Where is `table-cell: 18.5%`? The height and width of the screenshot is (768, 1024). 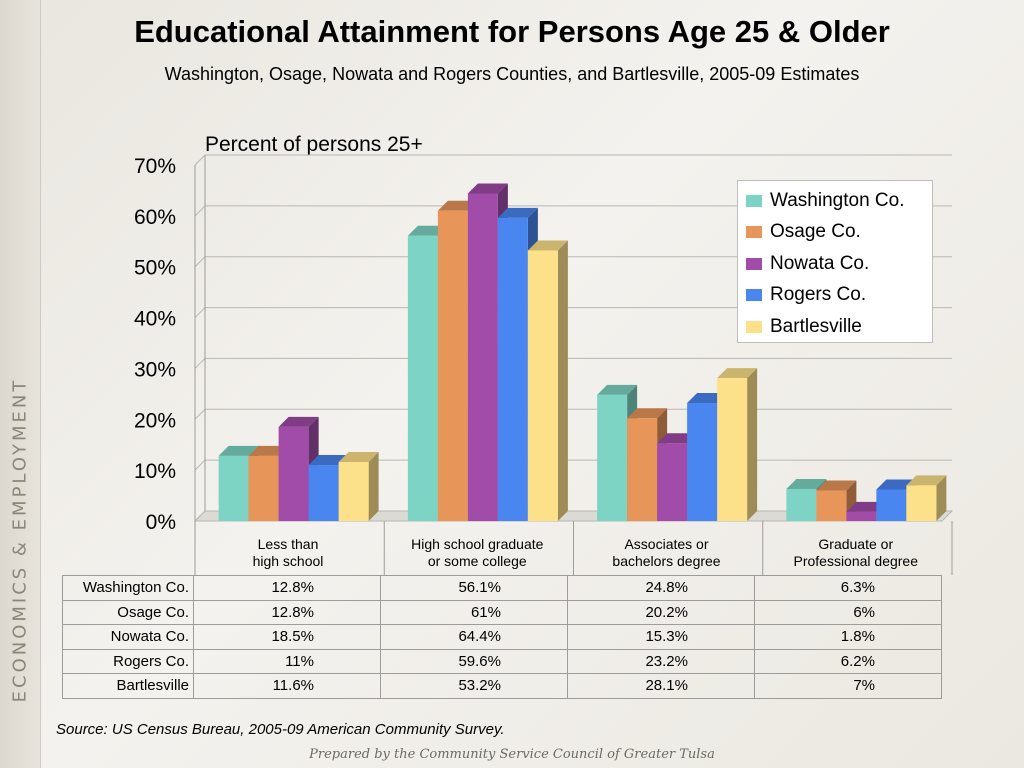 table-cell: 18.5% is located at coordinates (287, 637).